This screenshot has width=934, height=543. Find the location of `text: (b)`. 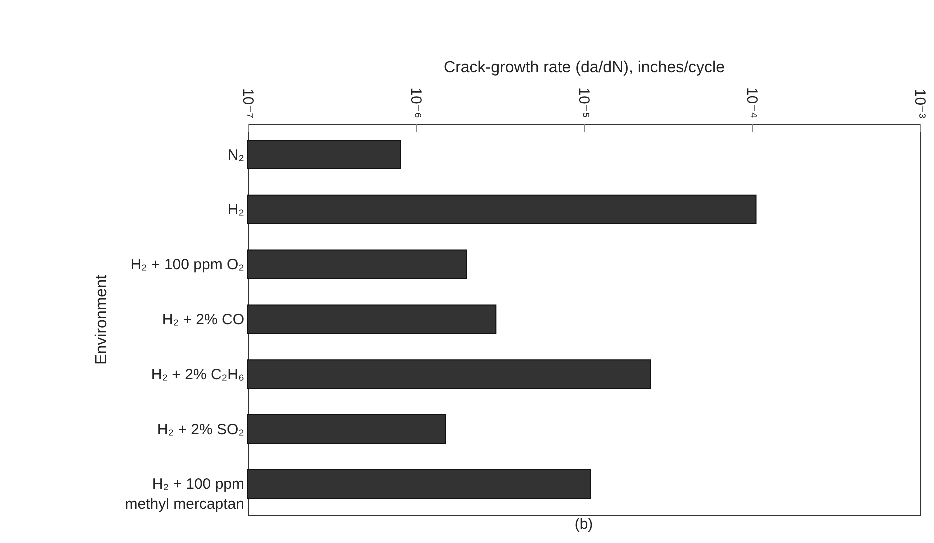

text: (b) is located at coordinates (584, 524).